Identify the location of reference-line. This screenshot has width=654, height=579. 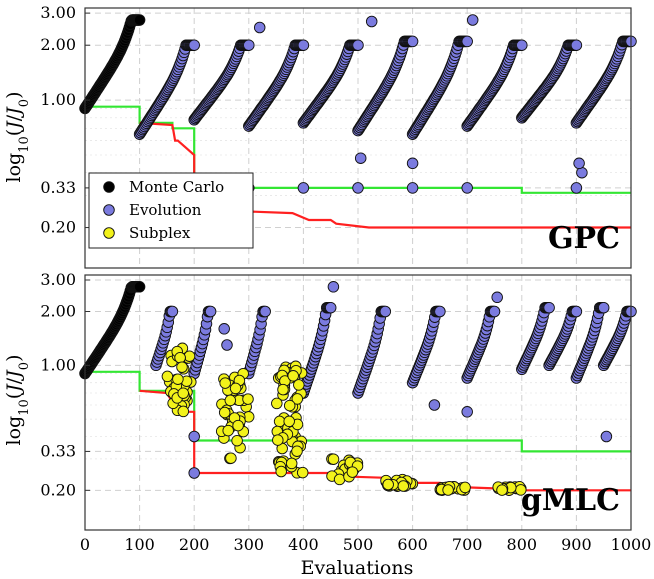
(358, 149).